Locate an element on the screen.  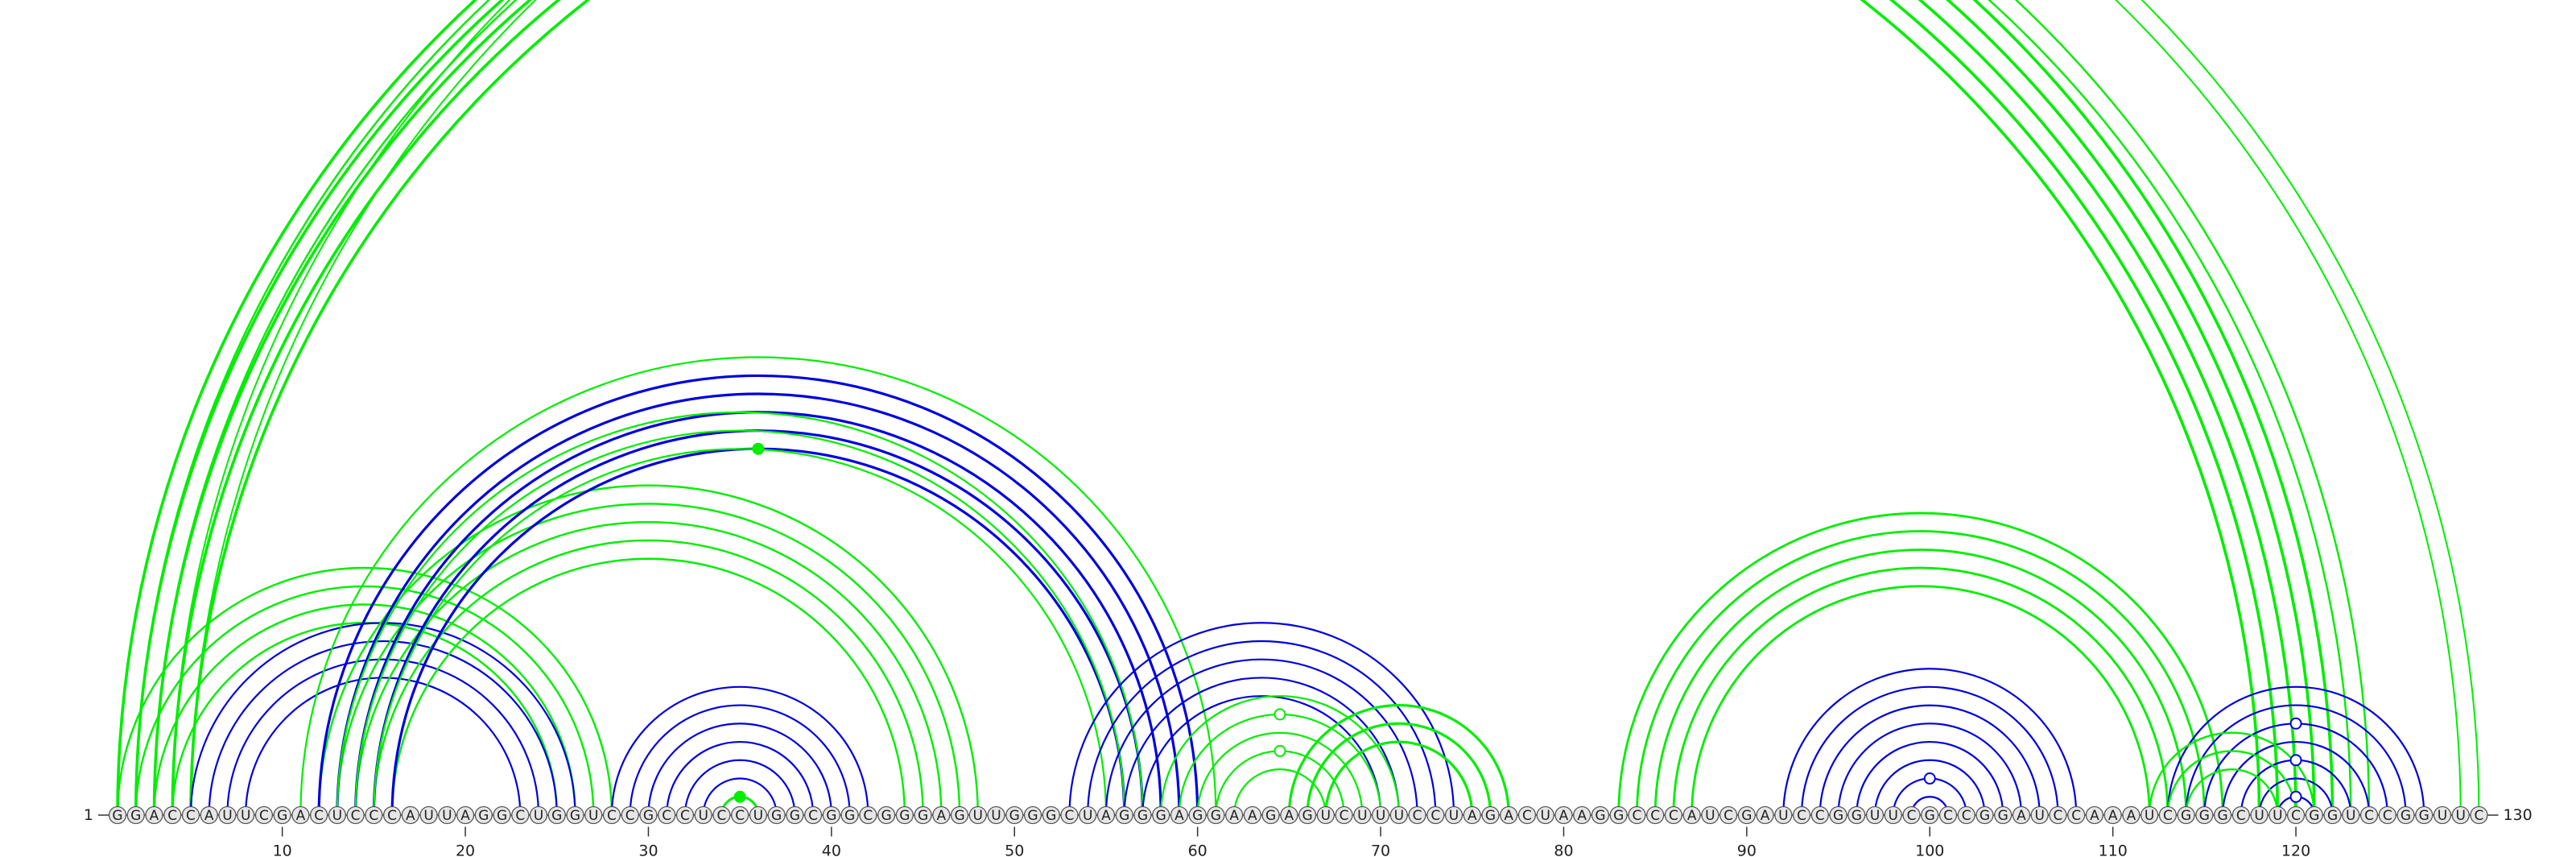
nucleotide-letter-101: C is located at coordinates (1948, 816).